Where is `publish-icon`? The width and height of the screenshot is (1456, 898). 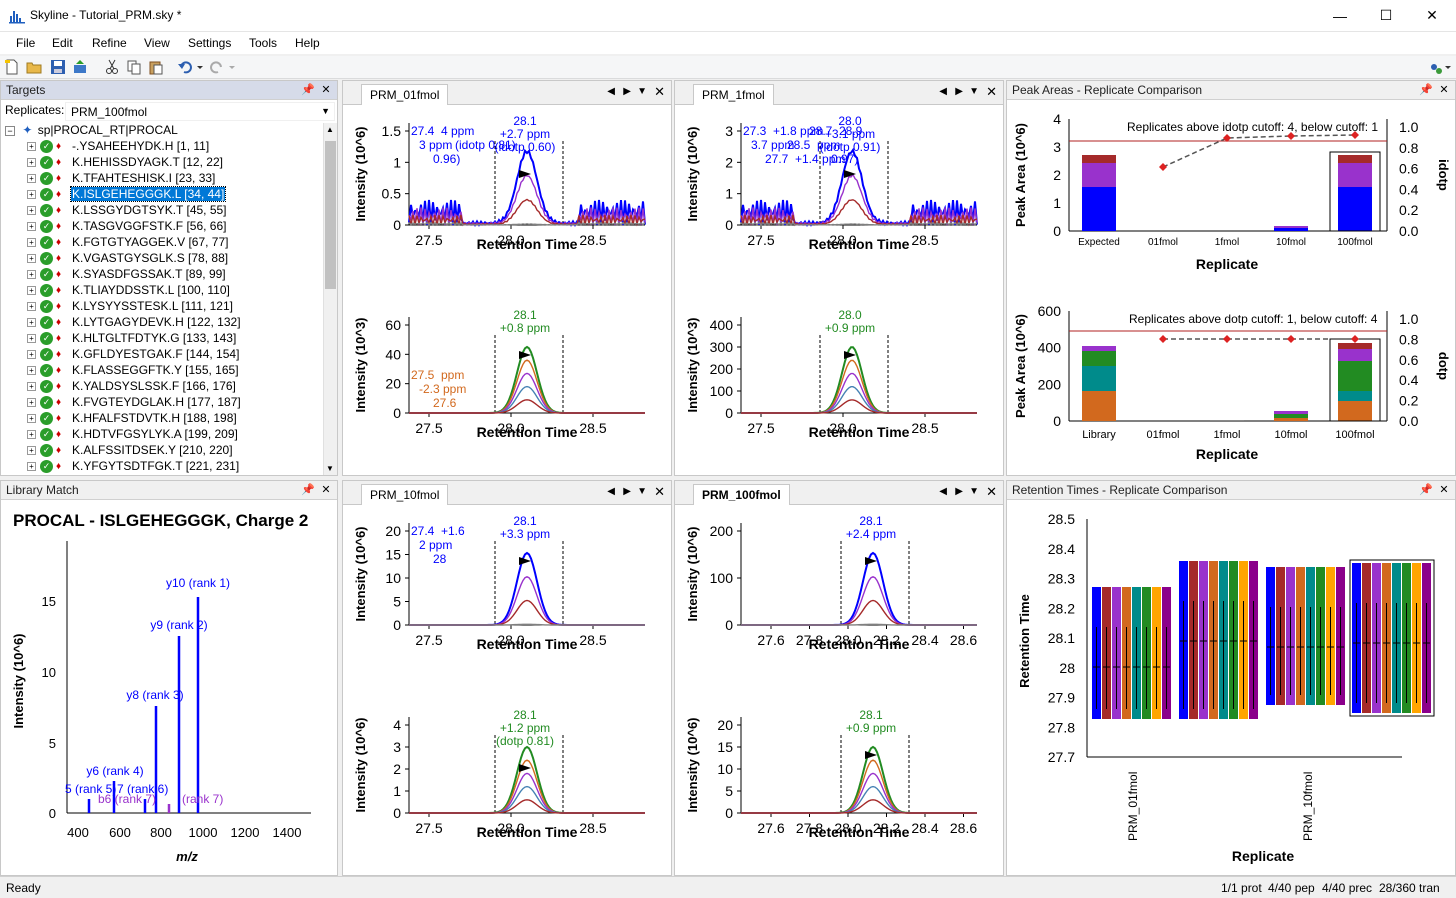 publish-icon is located at coordinates (80, 67).